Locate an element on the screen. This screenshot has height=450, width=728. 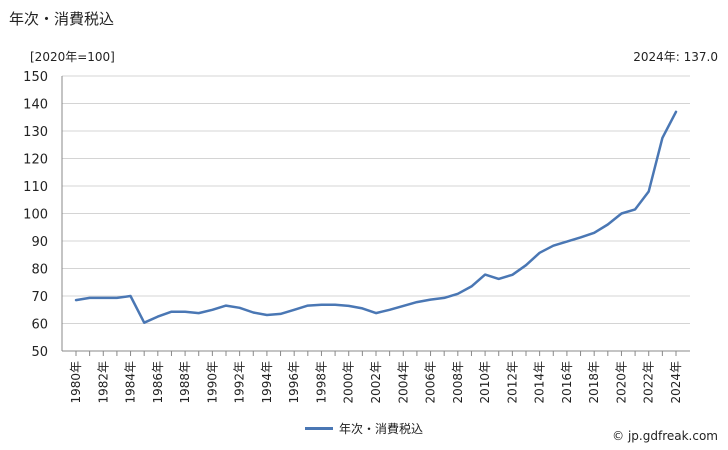
y-tick-label: 100 is located at coordinates (35, 215).